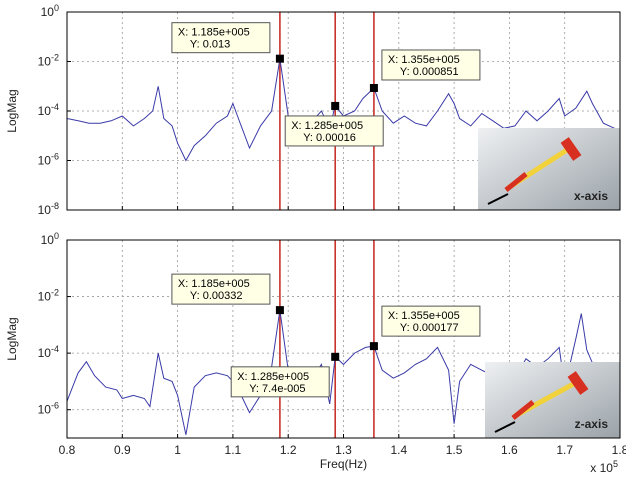  What do you see at coordinates (429, 72) in the screenshot?
I see `datatip-y: Y: 0.000851` at bounding box center [429, 72].